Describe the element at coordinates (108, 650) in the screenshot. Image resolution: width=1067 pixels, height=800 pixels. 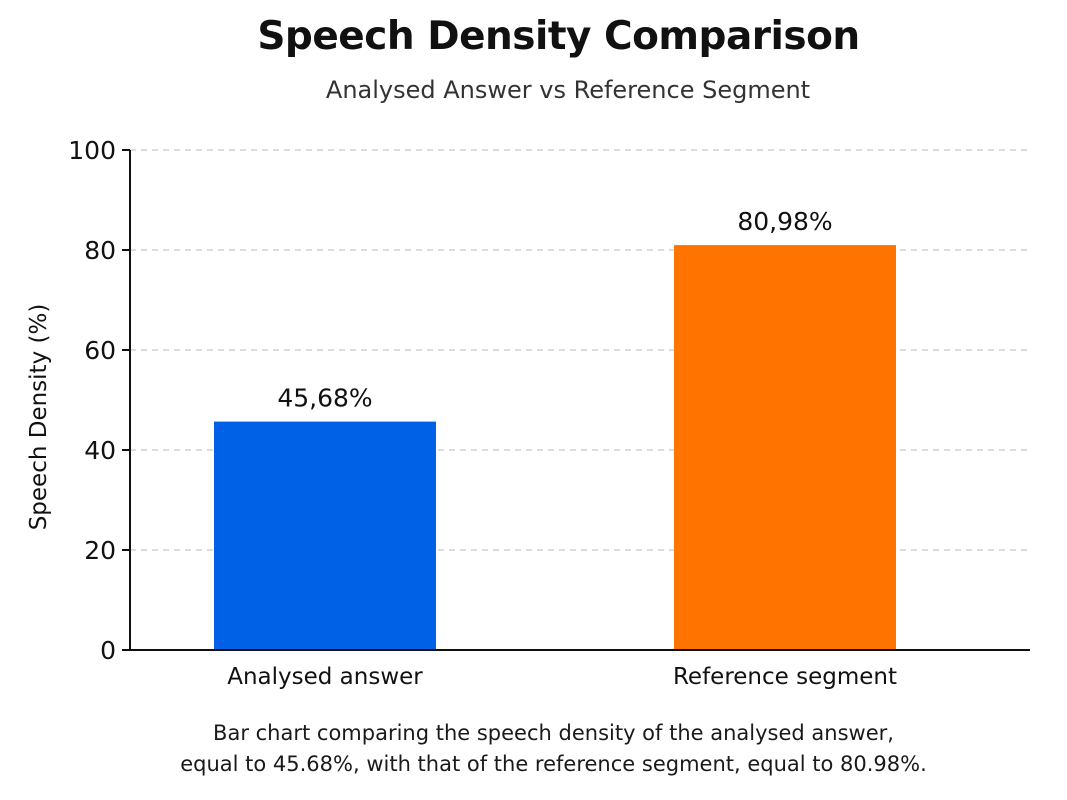
I see `y-tick-label: 0` at that location.